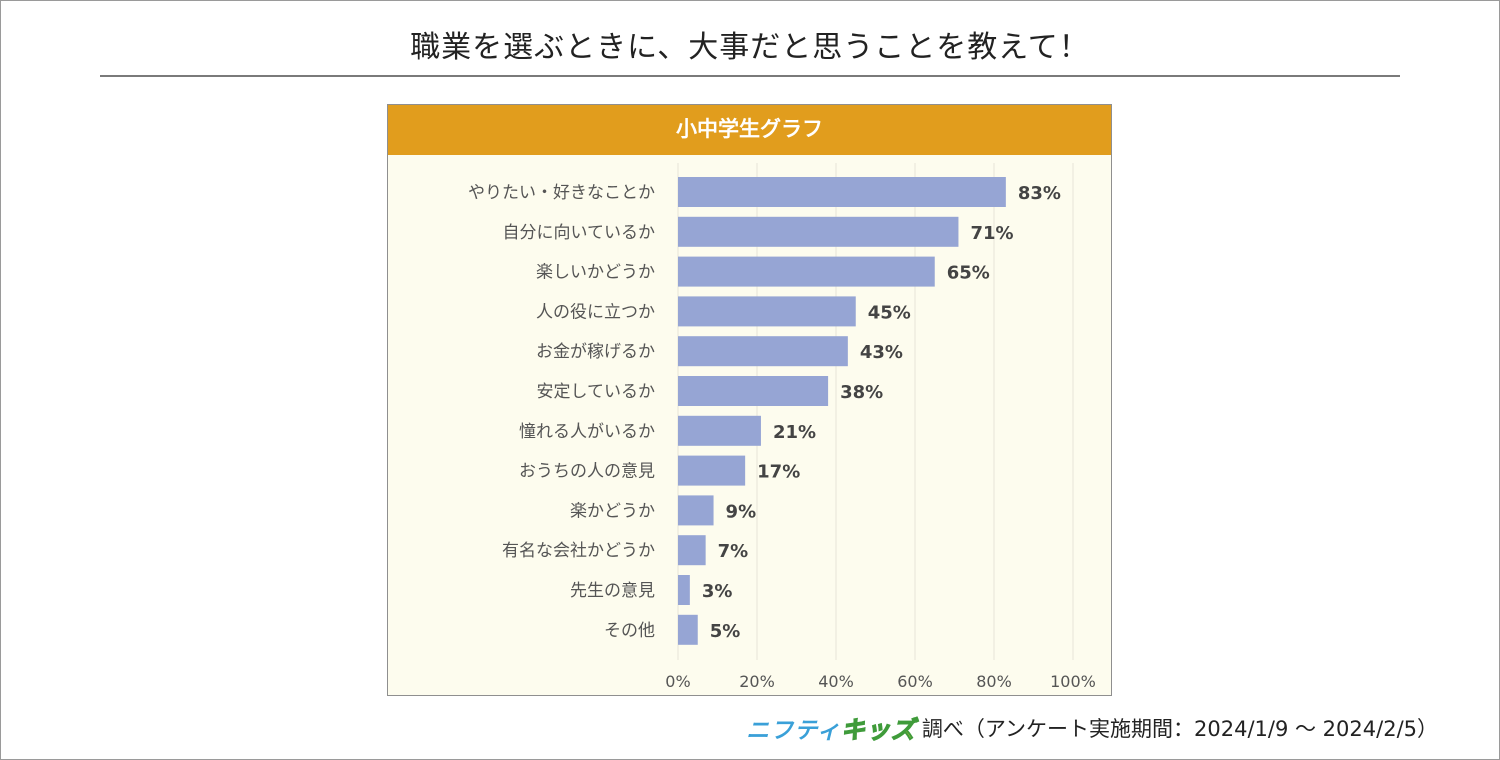  What do you see at coordinates (717, 591) in the screenshot?
I see `value-label: 3%` at bounding box center [717, 591].